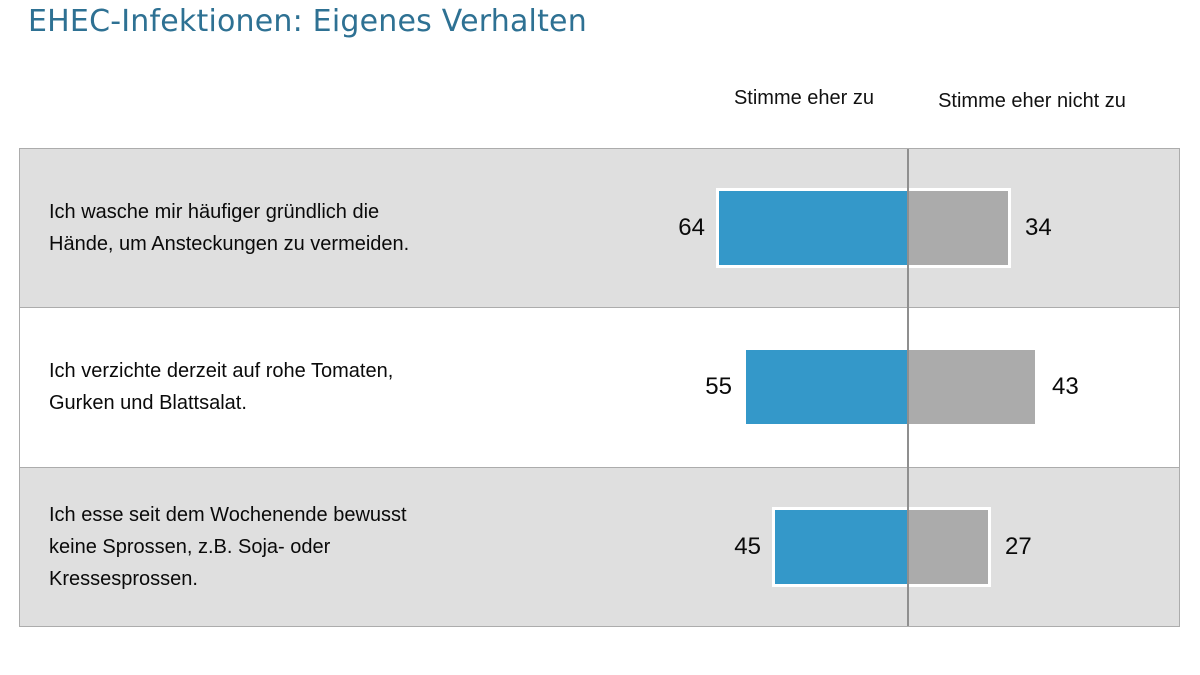  Describe the element at coordinates (908, 387) in the screenshot. I see `center-axis-line` at that location.